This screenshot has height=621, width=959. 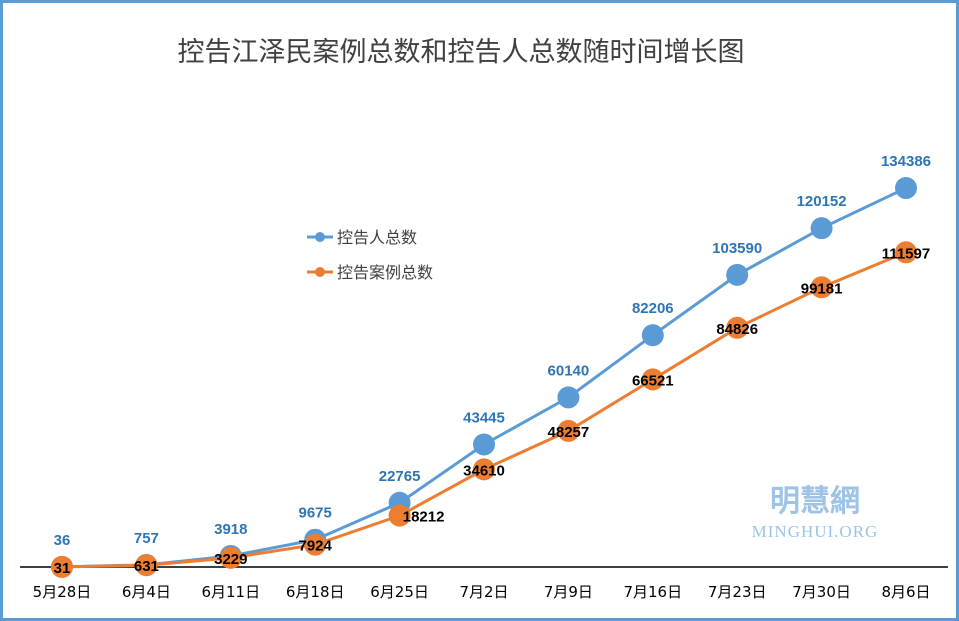 What do you see at coordinates (822, 201) in the screenshot?
I see `data-label-plaintiffs: 120152` at bounding box center [822, 201].